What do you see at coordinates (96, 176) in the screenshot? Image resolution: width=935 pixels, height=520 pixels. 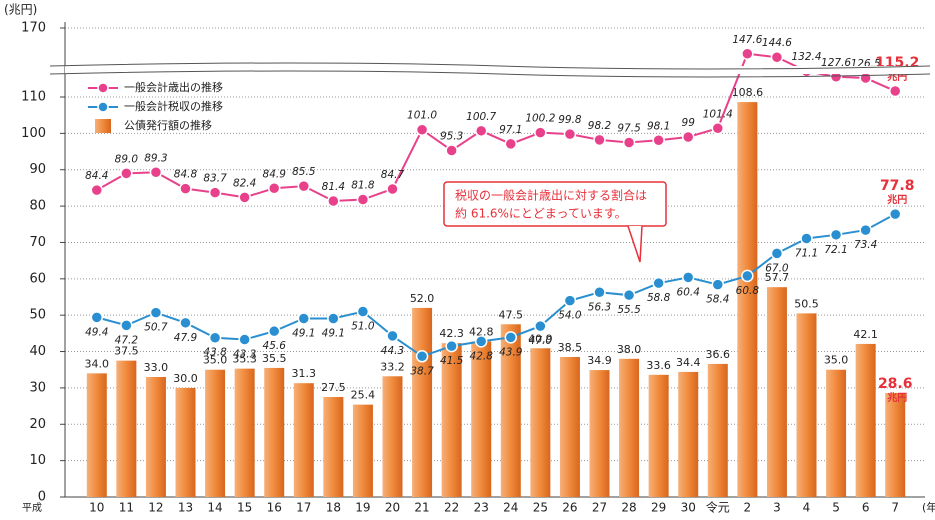 I see `line-value-label: 84.4` at bounding box center [96, 176].